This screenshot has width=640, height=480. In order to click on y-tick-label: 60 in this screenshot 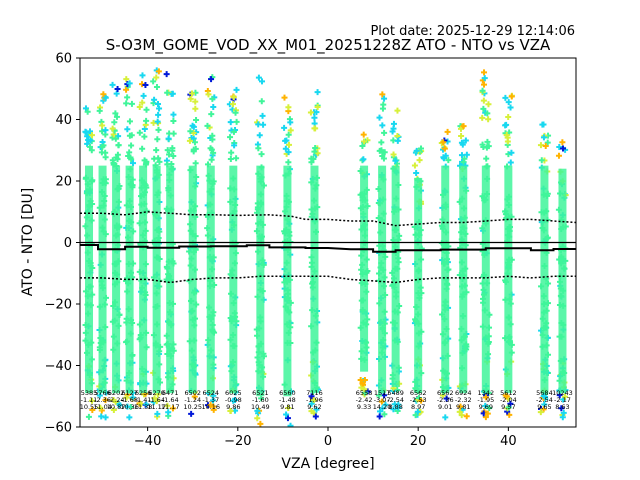, I will do `click(63, 59)`.